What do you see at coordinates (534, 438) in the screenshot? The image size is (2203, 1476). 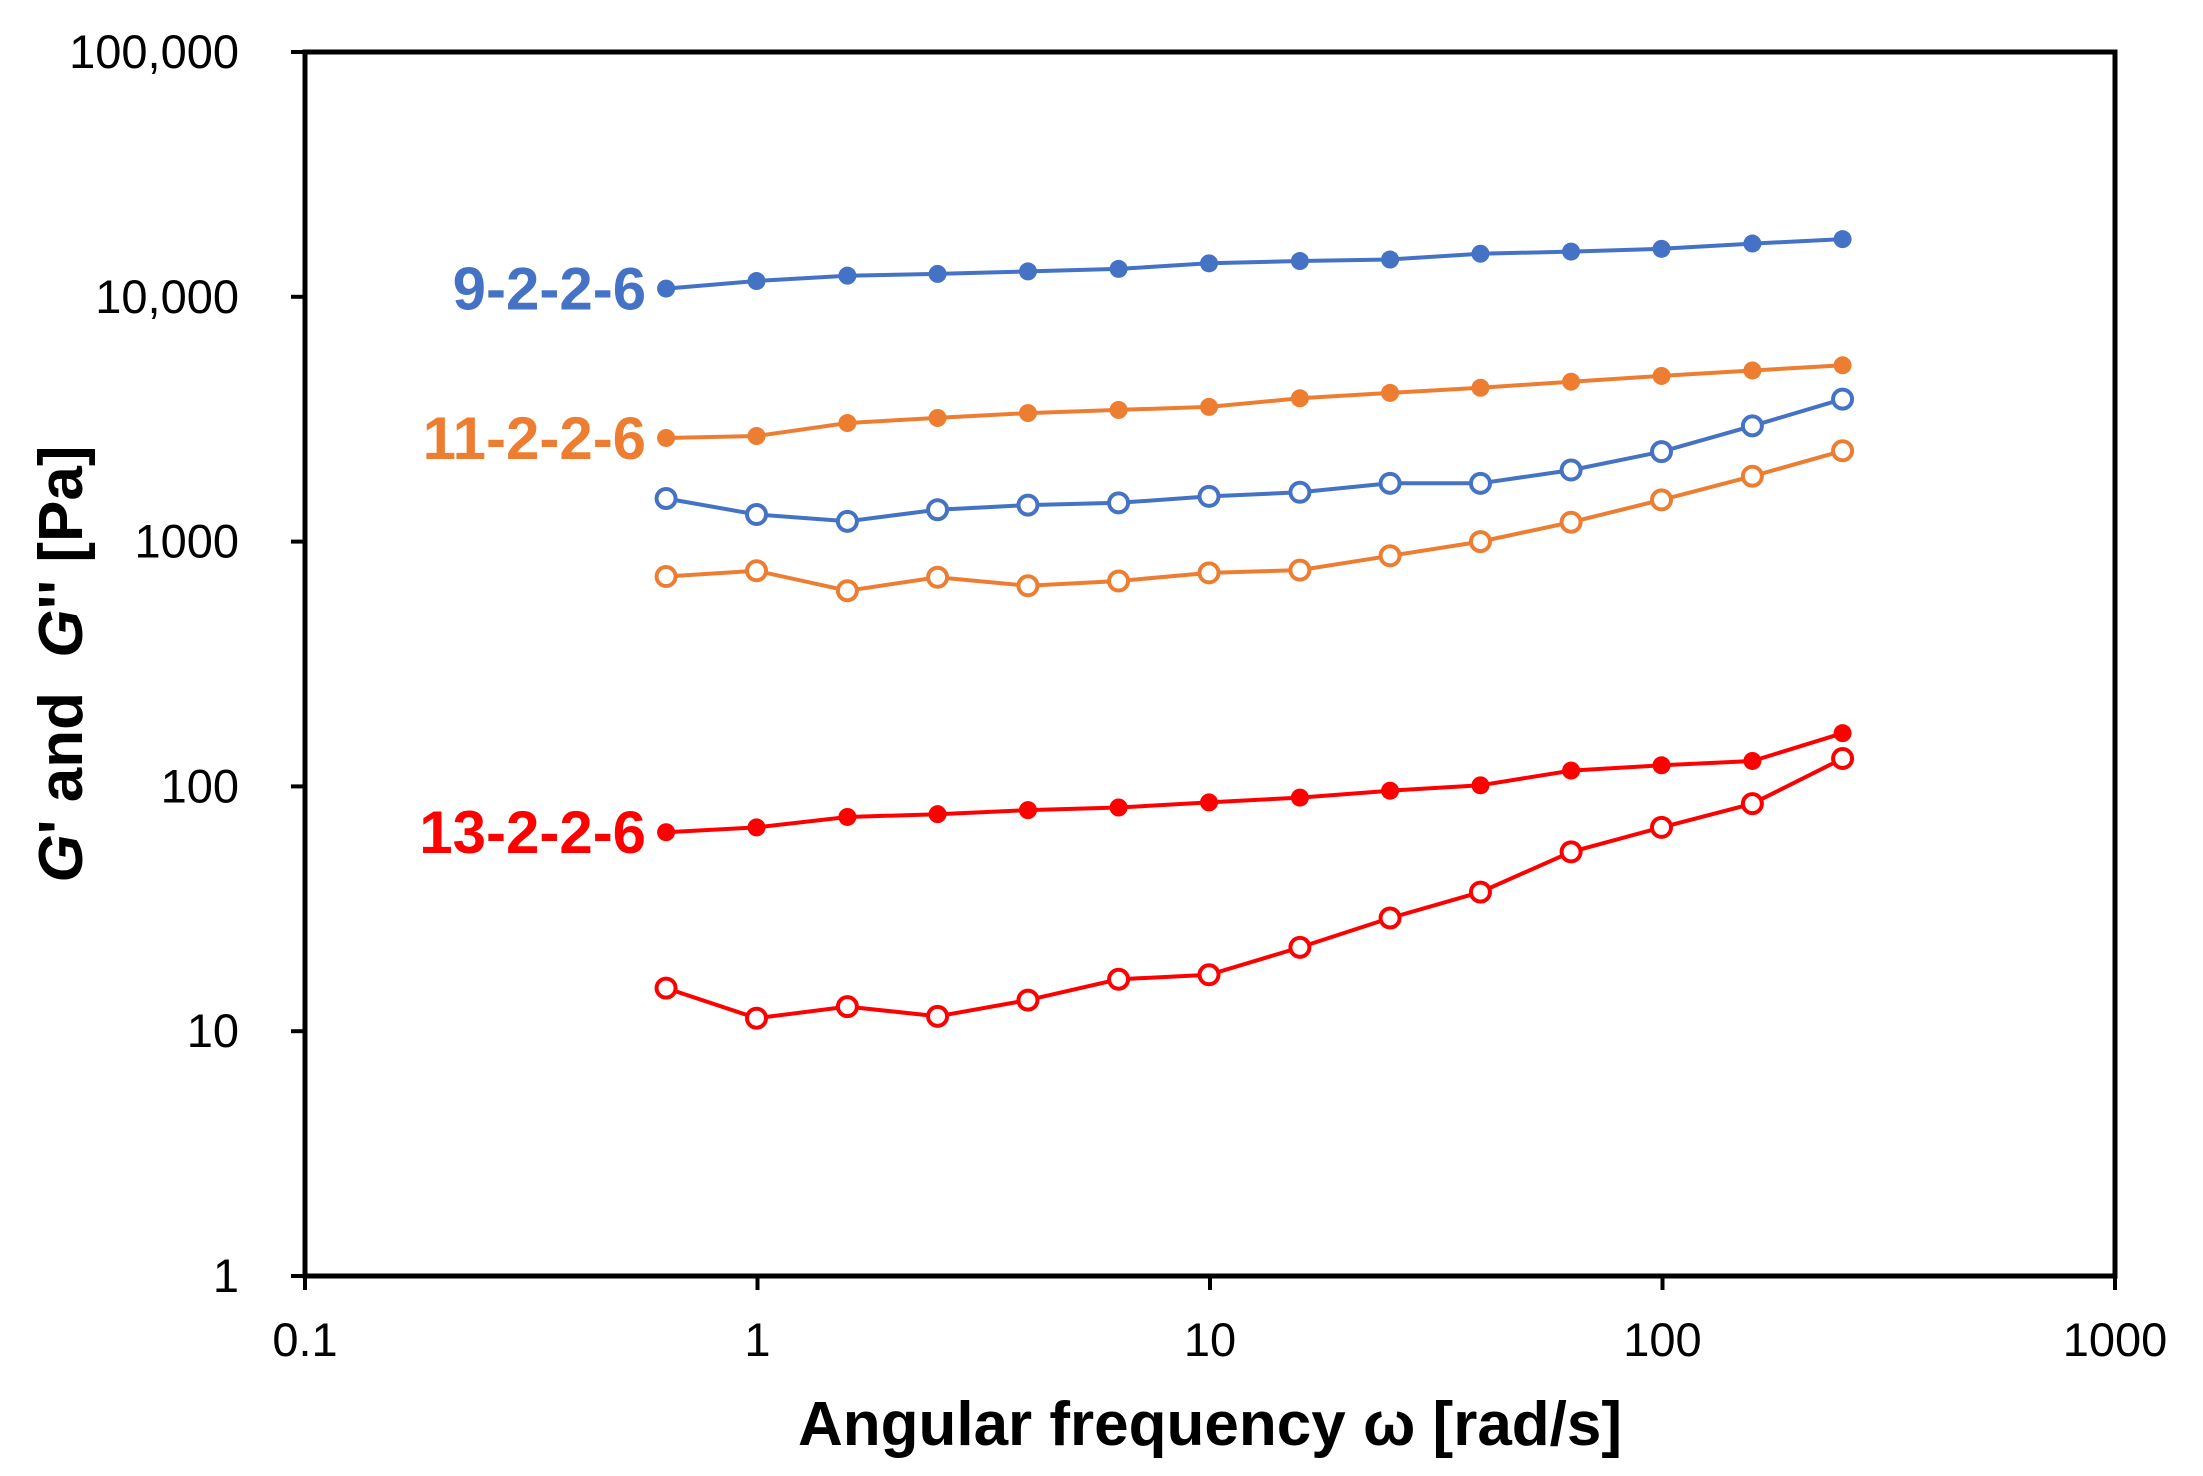 I see `series-label: 11-2-2-6` at bounding box center [534, 438].